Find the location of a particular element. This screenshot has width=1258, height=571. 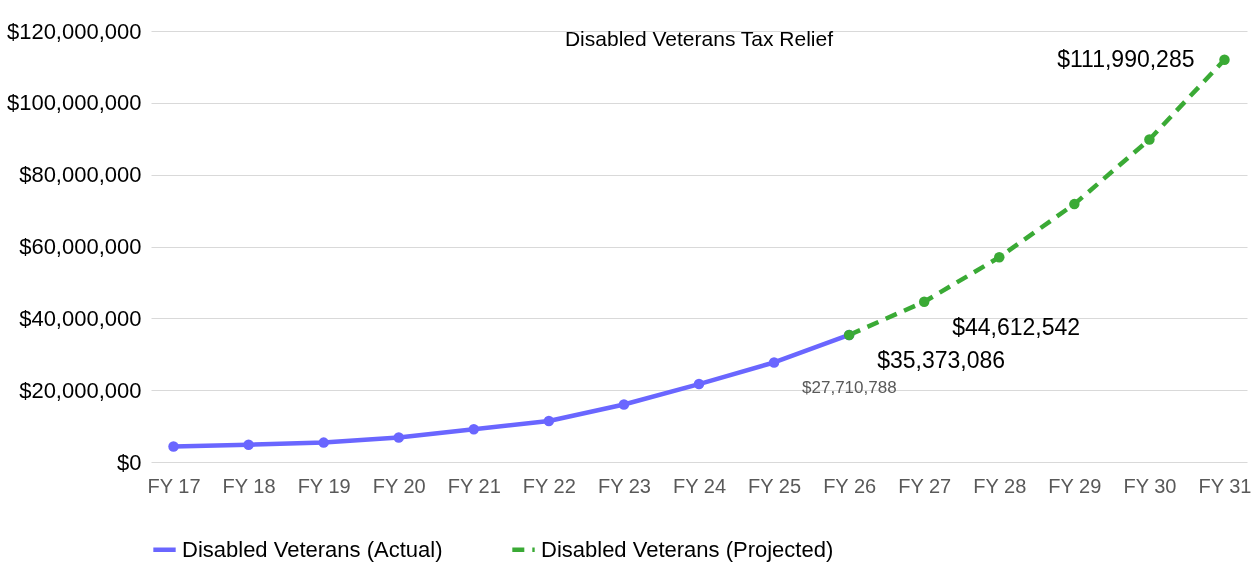

y-tick-label: $100,000,000 is located at coordinates (74, 103).